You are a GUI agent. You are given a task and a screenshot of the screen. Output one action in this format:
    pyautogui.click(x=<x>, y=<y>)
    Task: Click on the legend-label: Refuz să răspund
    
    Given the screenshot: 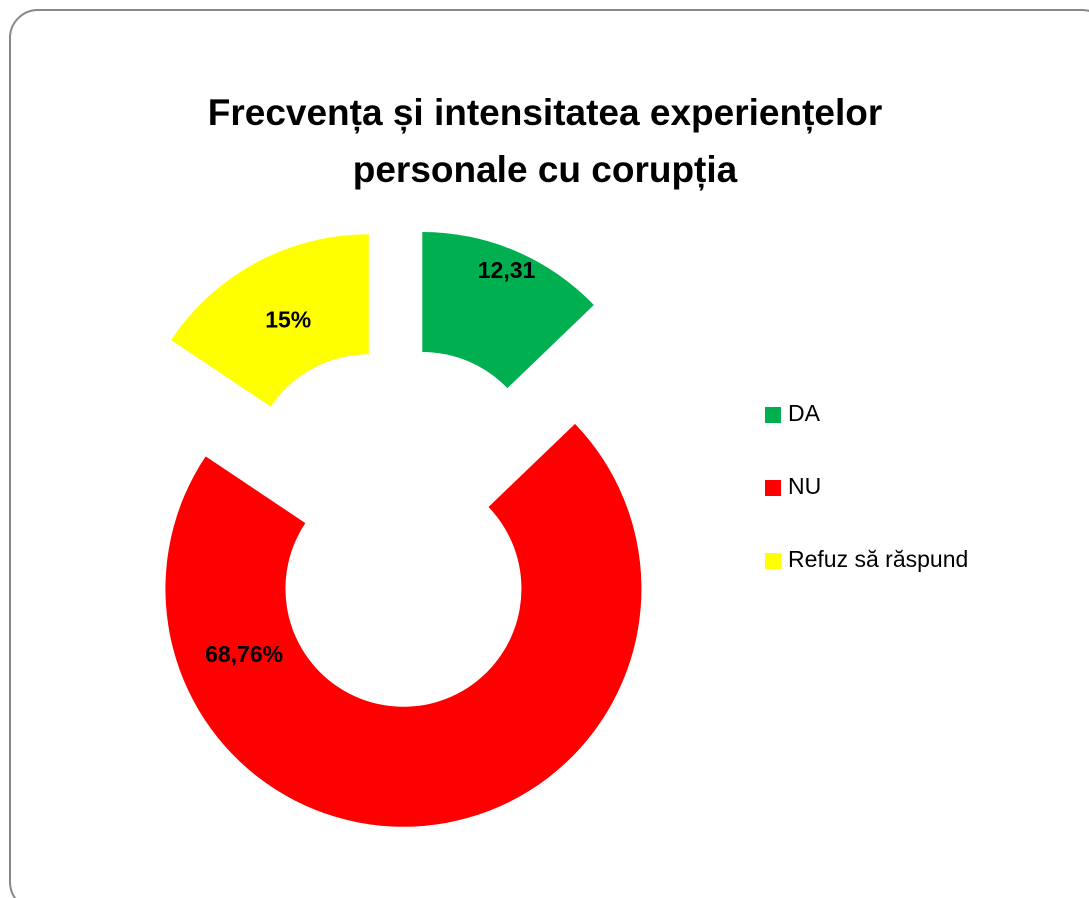 What is the action you would take?
    pyautogui.click(x=878, y=559)
    